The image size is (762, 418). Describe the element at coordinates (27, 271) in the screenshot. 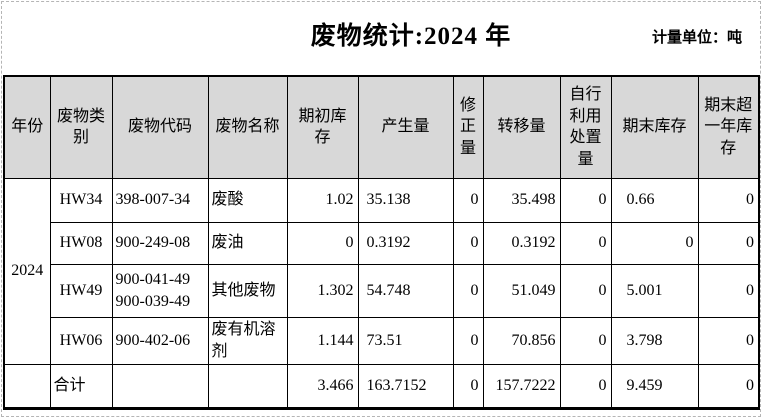

I see `cell-year-merged: 2024` at that location.